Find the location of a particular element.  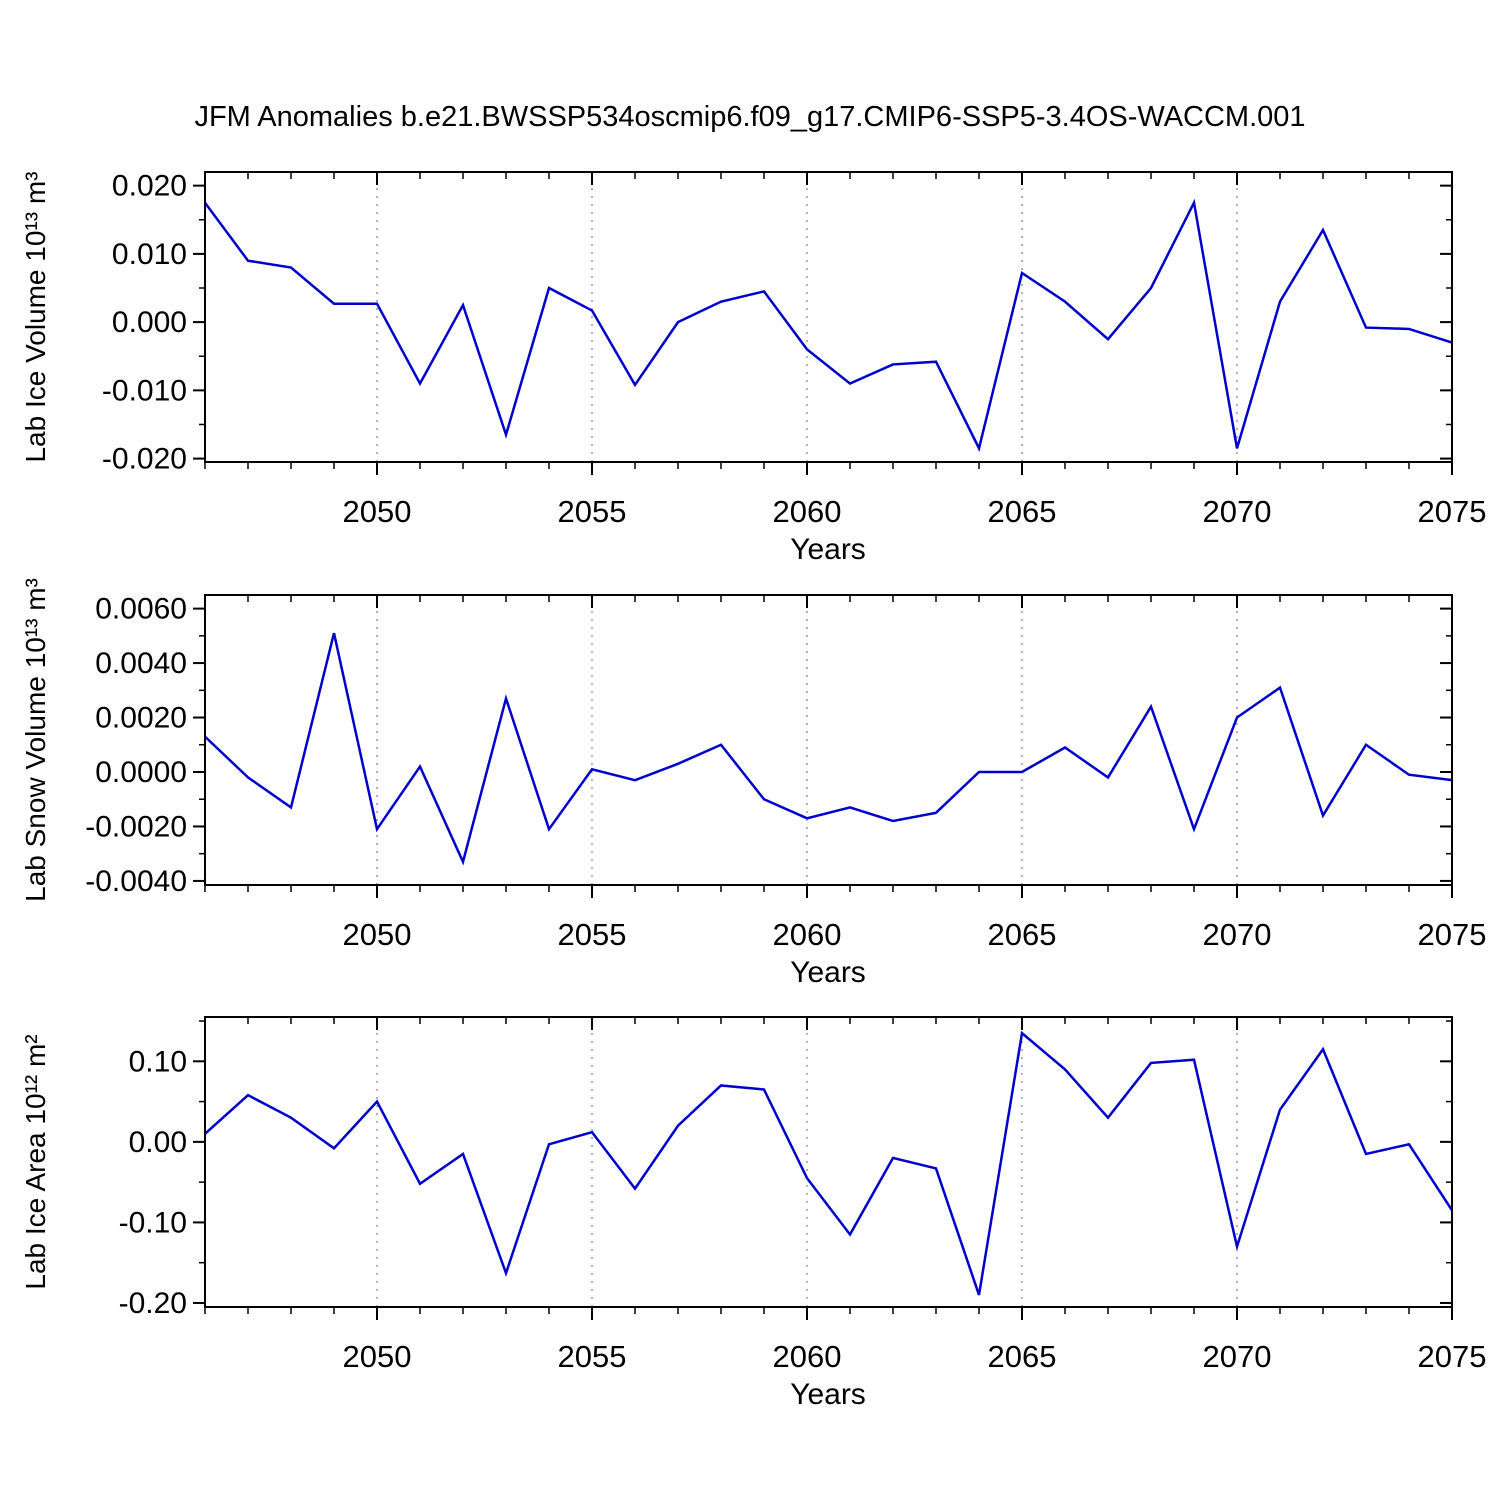

svg-text: -0.020 is located at coordinates (144, 459).